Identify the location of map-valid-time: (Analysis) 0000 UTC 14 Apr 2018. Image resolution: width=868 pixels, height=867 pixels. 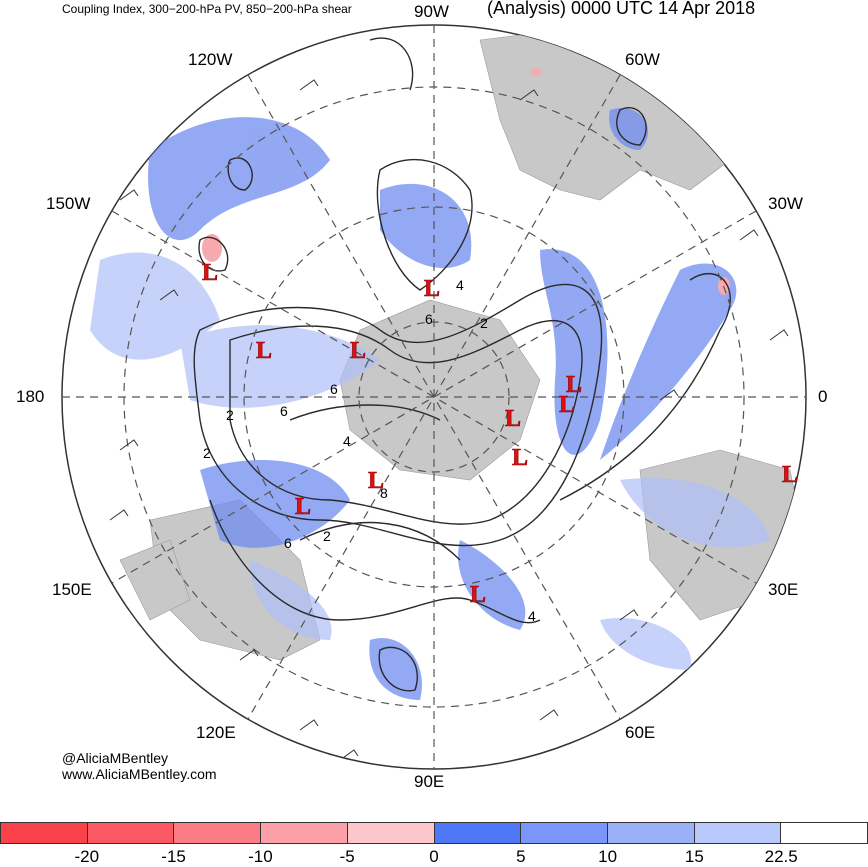
(621, 9).